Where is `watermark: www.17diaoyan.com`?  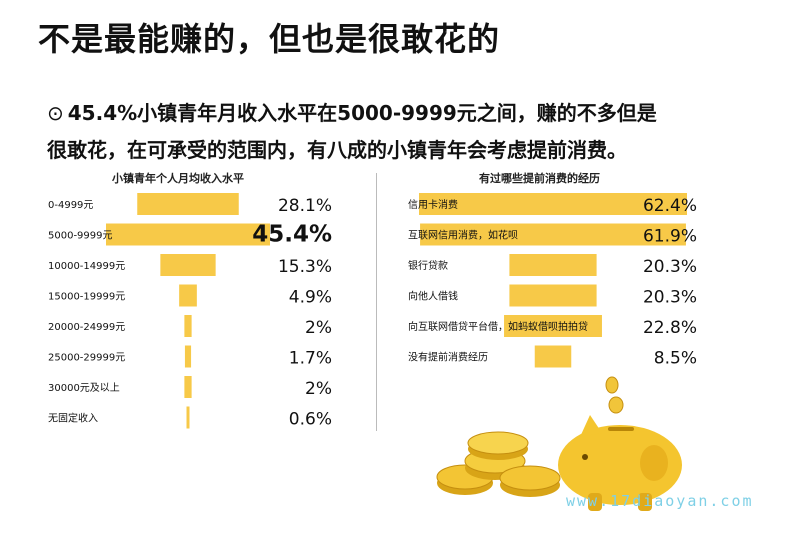 watermark: www.17diaoyan.com is located at coordinates (660, 501).